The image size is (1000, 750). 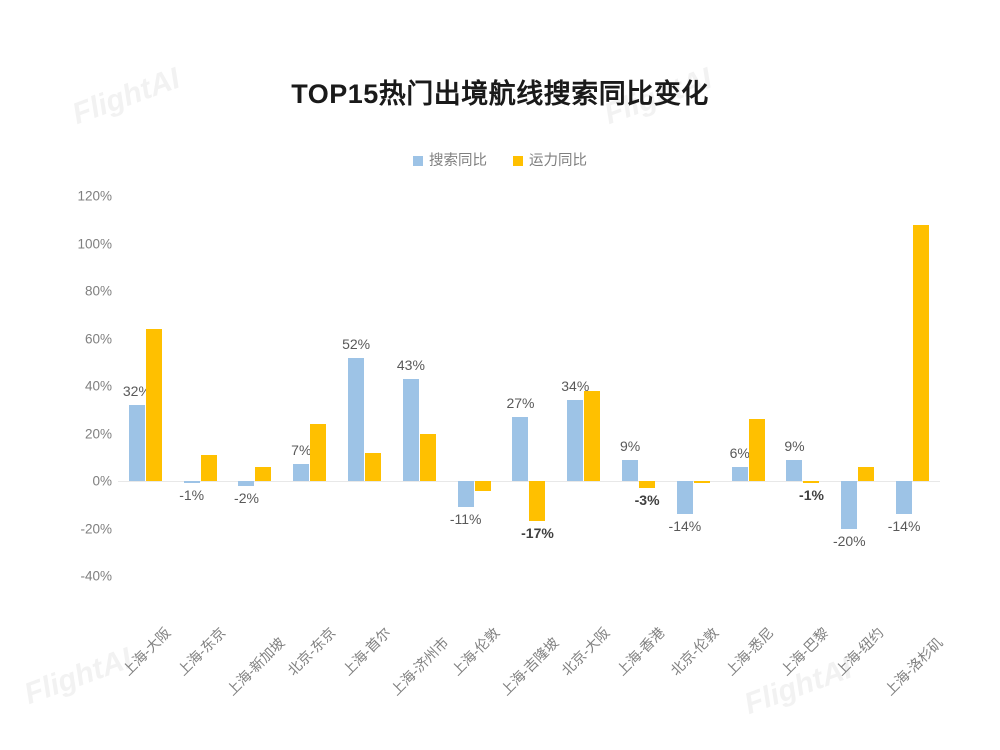 I want to click on y-axis-tick-label: 0%, so click(x=102, y=481).